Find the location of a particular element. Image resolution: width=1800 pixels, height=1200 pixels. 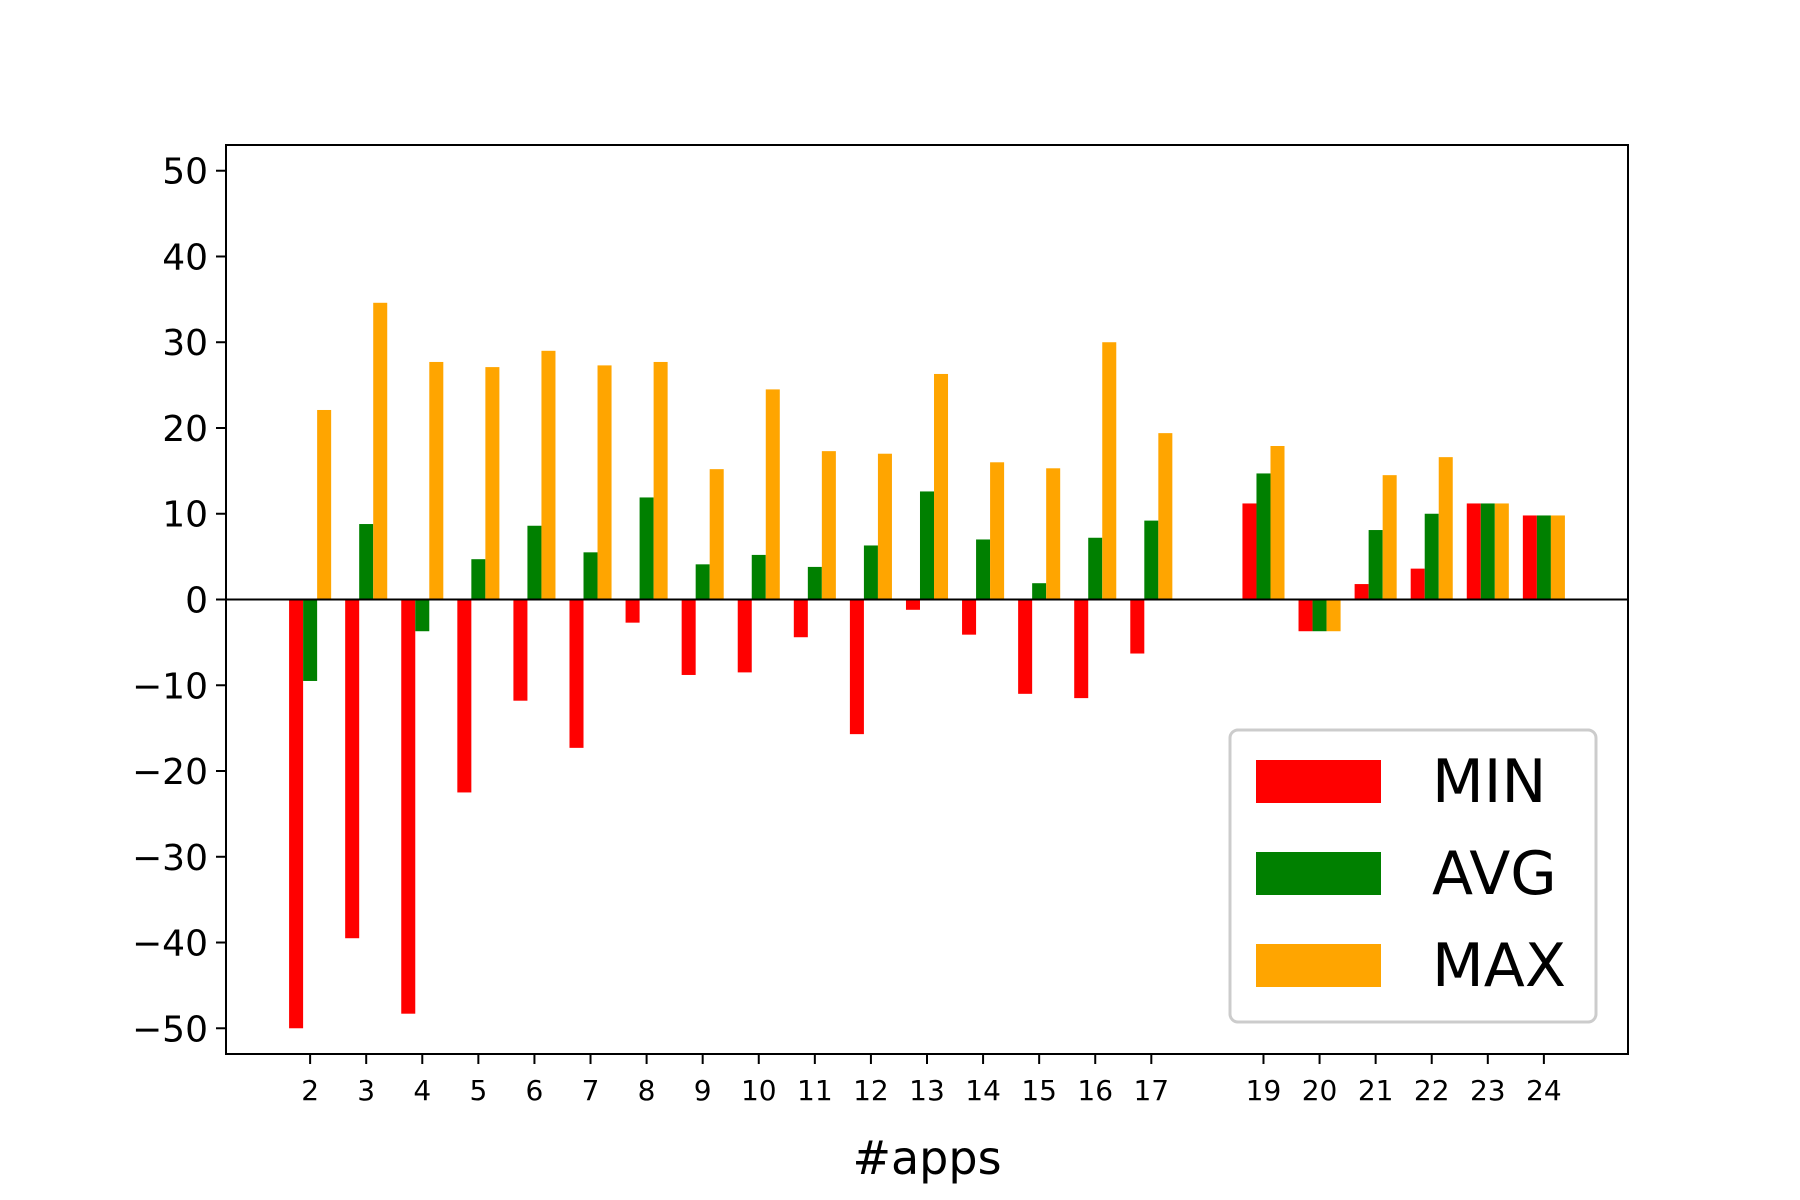

legend: MIN AVG MAX is located at coordinates (1413, 876).